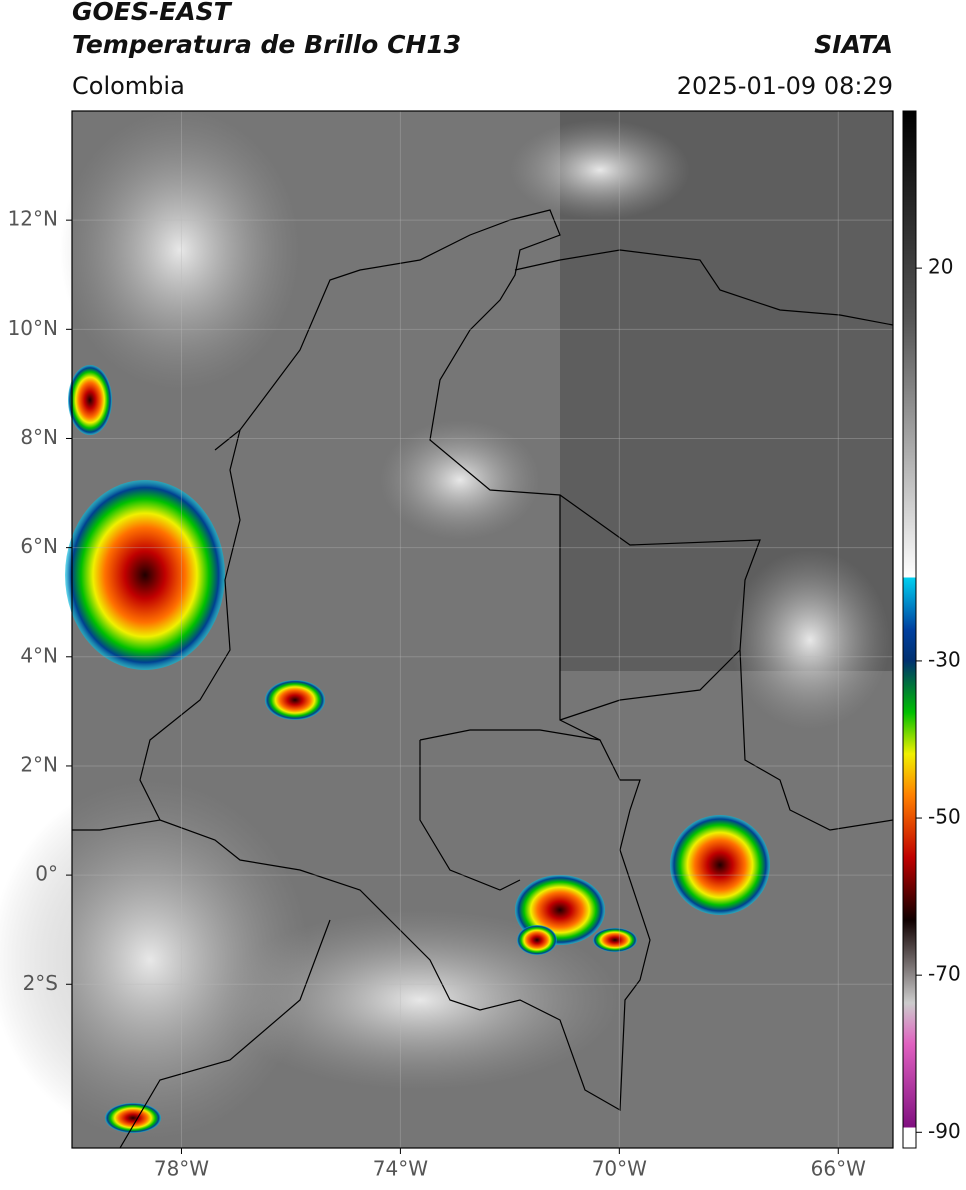 This screenshot has height=1190, width=966. I want to click on y-tick-label: 8°N, so click(39, 437).